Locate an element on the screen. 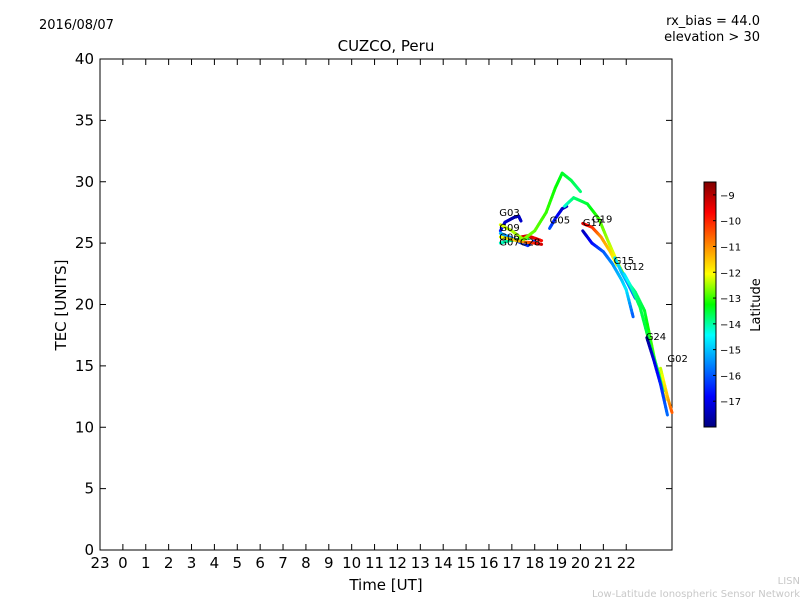 This screenshot has width=800, height=600. colorbar-tick-label: −11 is located at coordinates (730, 247).